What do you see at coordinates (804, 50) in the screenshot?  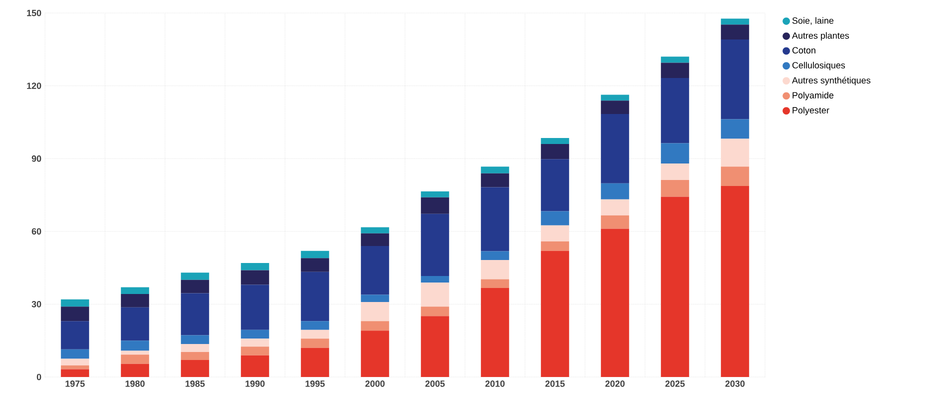 I see `legend-label: Coton` at bounding box center [804, 50].